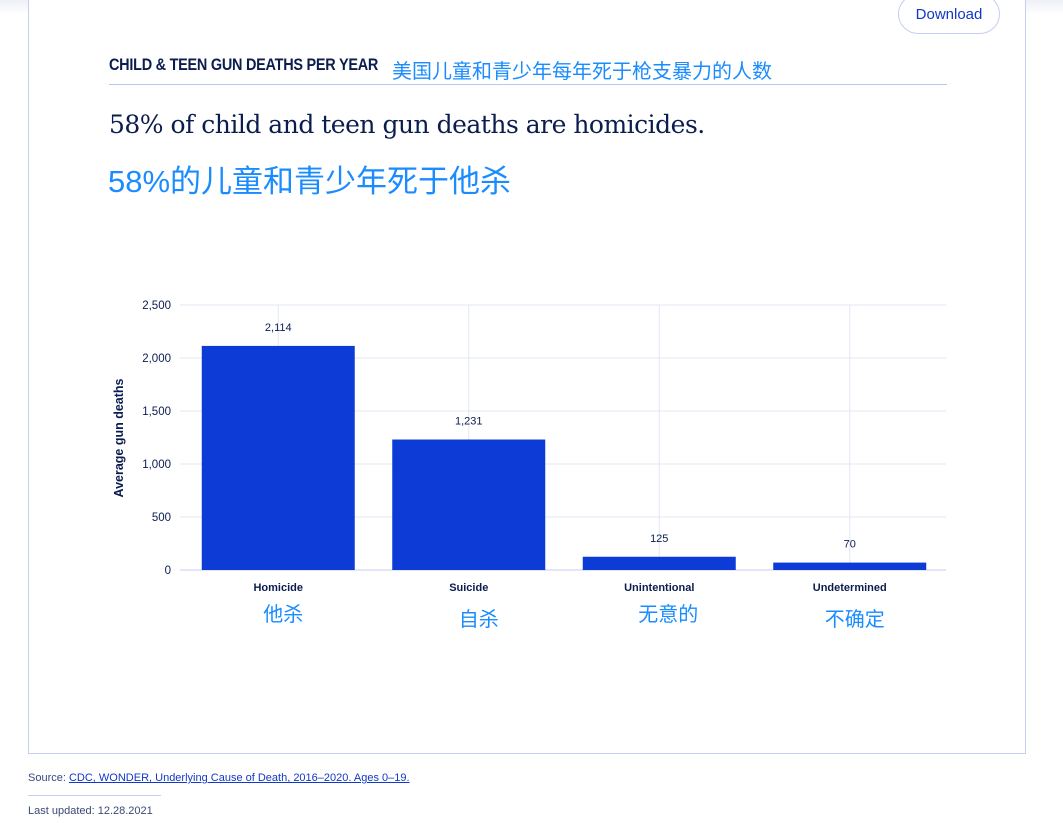  What do you see at coordinates (528, 84) in the screenshot?
I see `divider` at bounding box center [528, 84].